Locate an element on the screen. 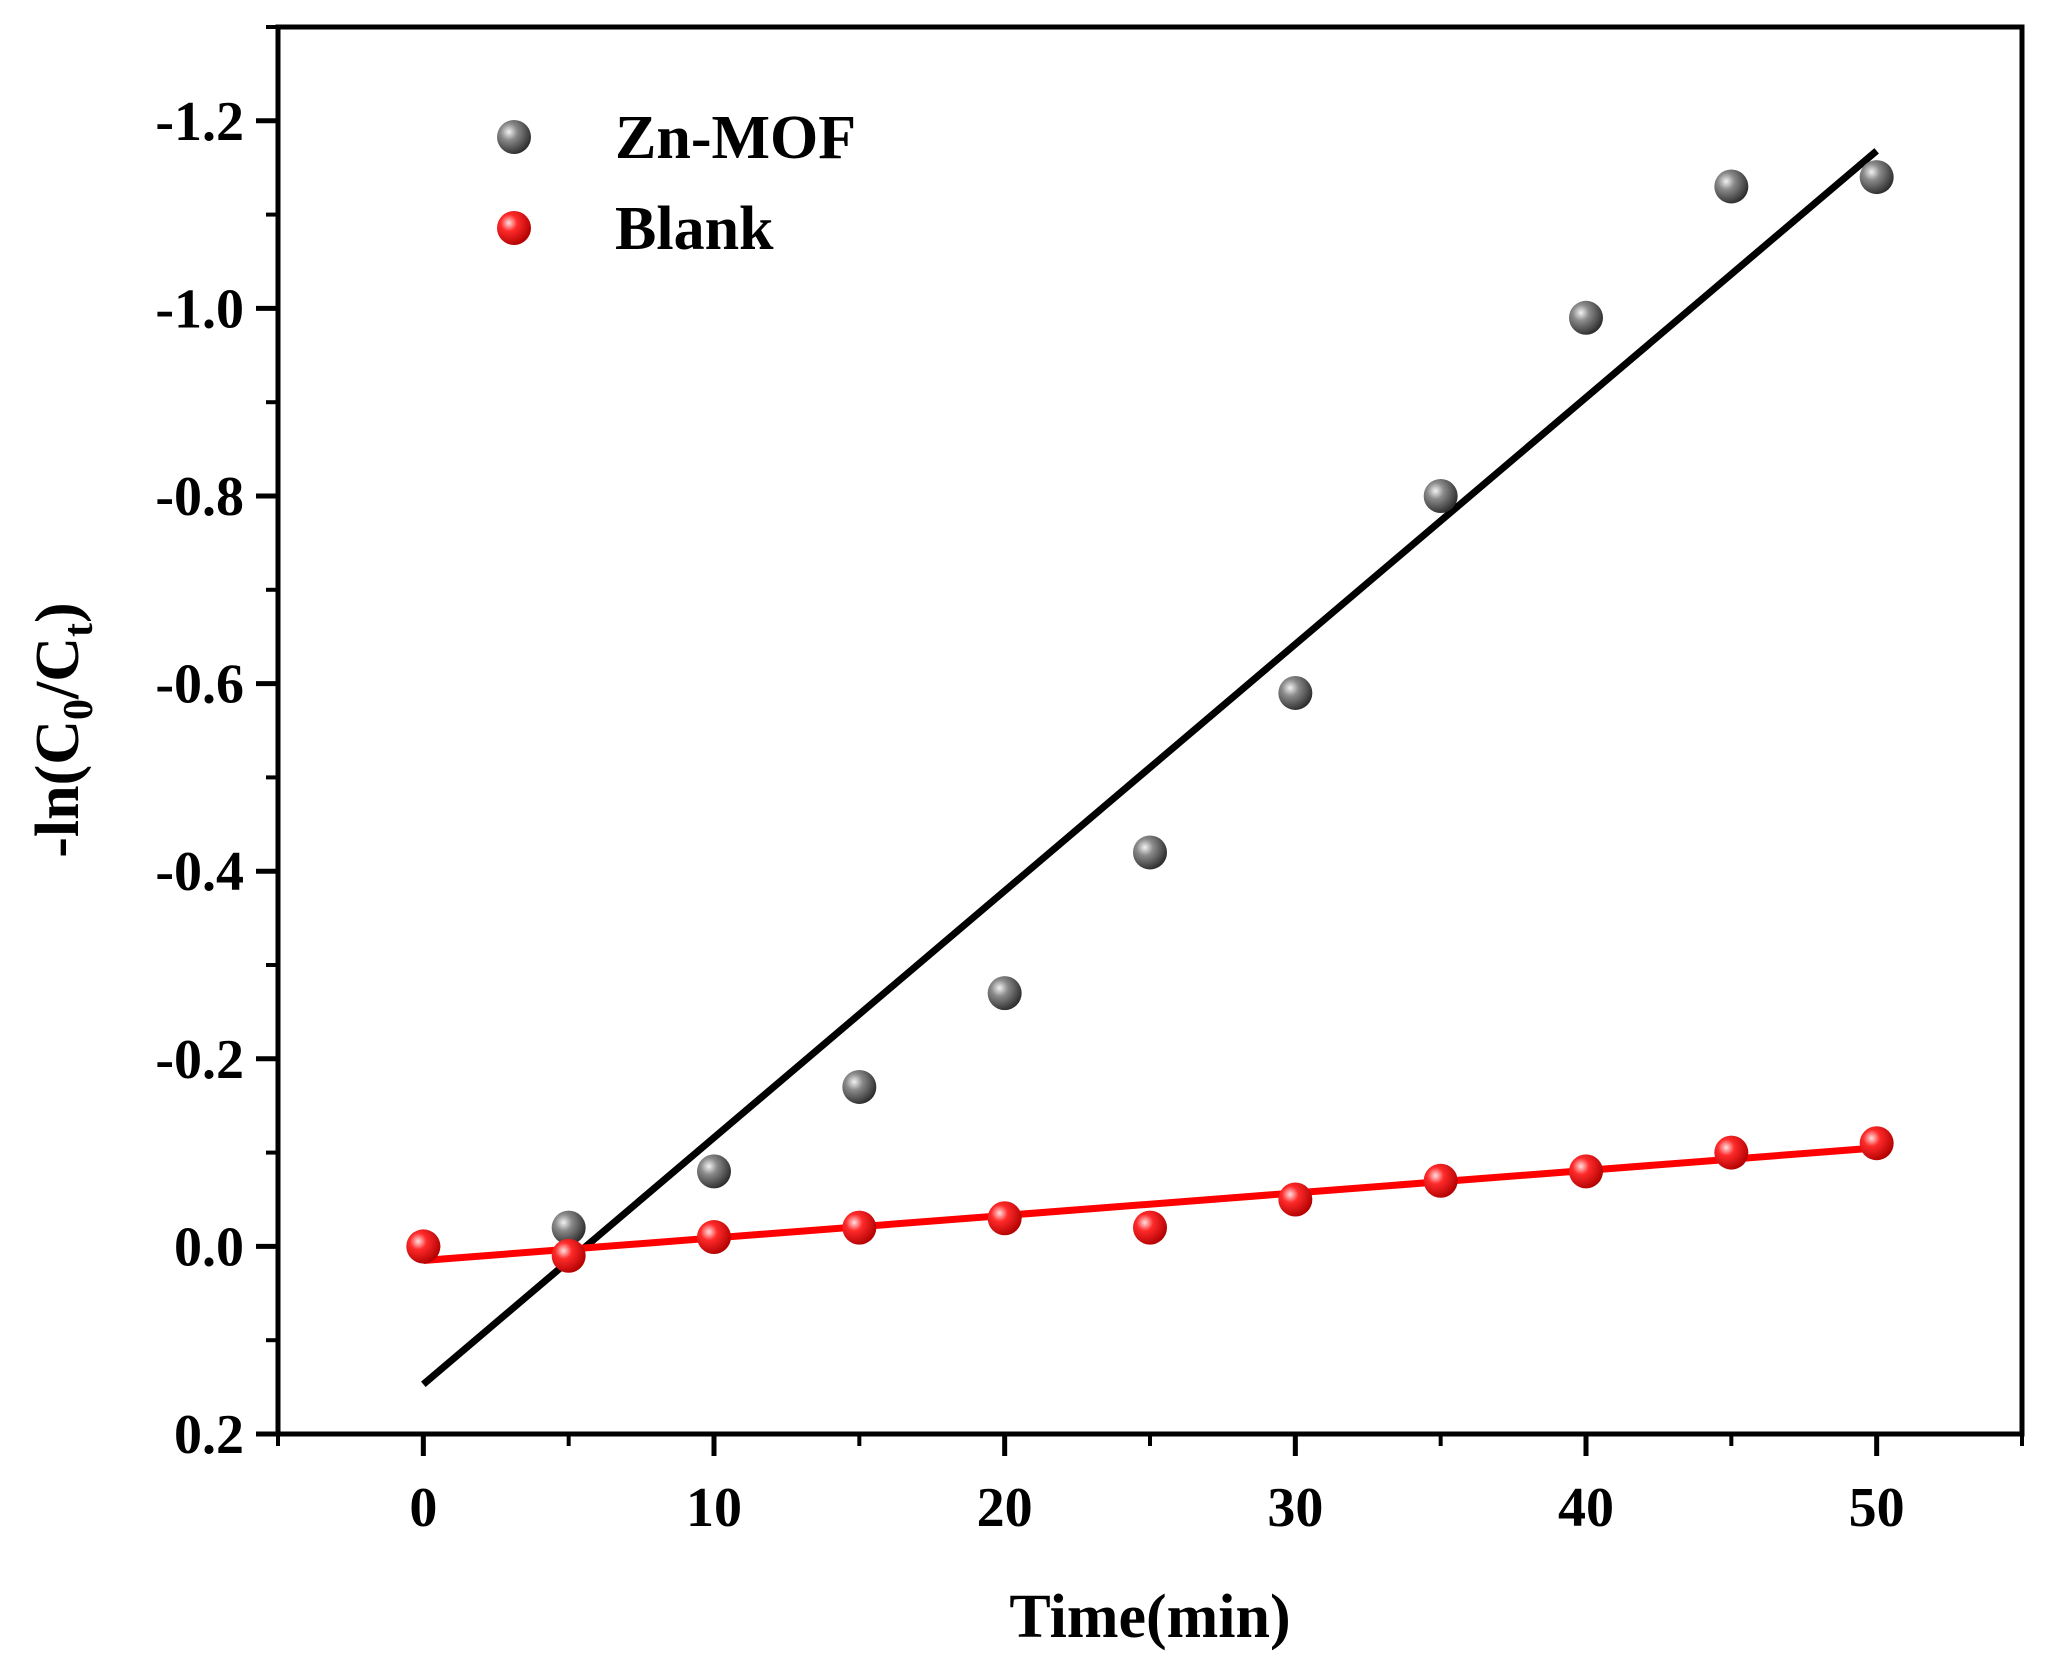 This screenshot has height=1662, width=2049. y-tick-label: -0.6 is located at coordinates (199, 685).